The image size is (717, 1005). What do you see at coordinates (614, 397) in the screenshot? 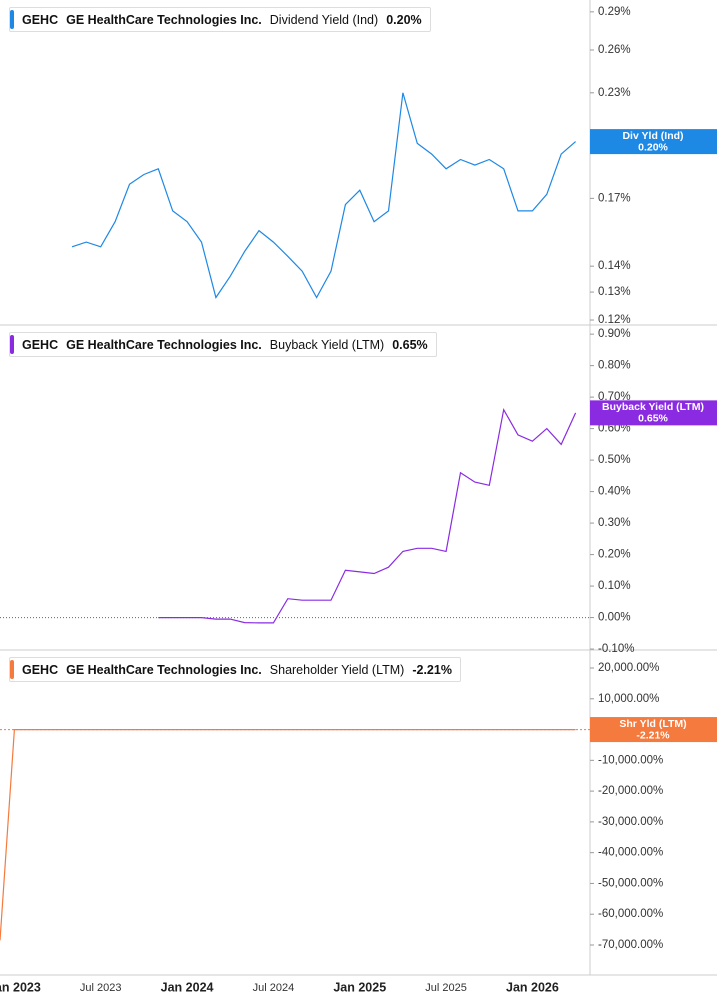
I see `y-tick-label: 0.70%` at bounding box center [614, 397].